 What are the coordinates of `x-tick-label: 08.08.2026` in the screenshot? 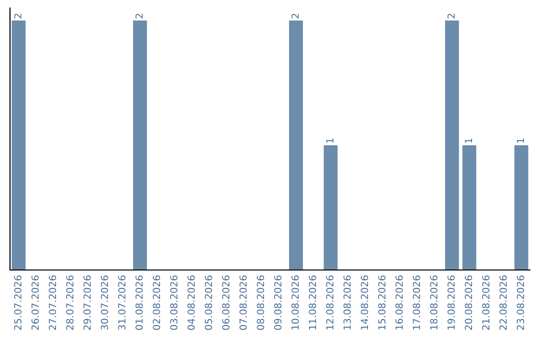 It's located at (260, 302).